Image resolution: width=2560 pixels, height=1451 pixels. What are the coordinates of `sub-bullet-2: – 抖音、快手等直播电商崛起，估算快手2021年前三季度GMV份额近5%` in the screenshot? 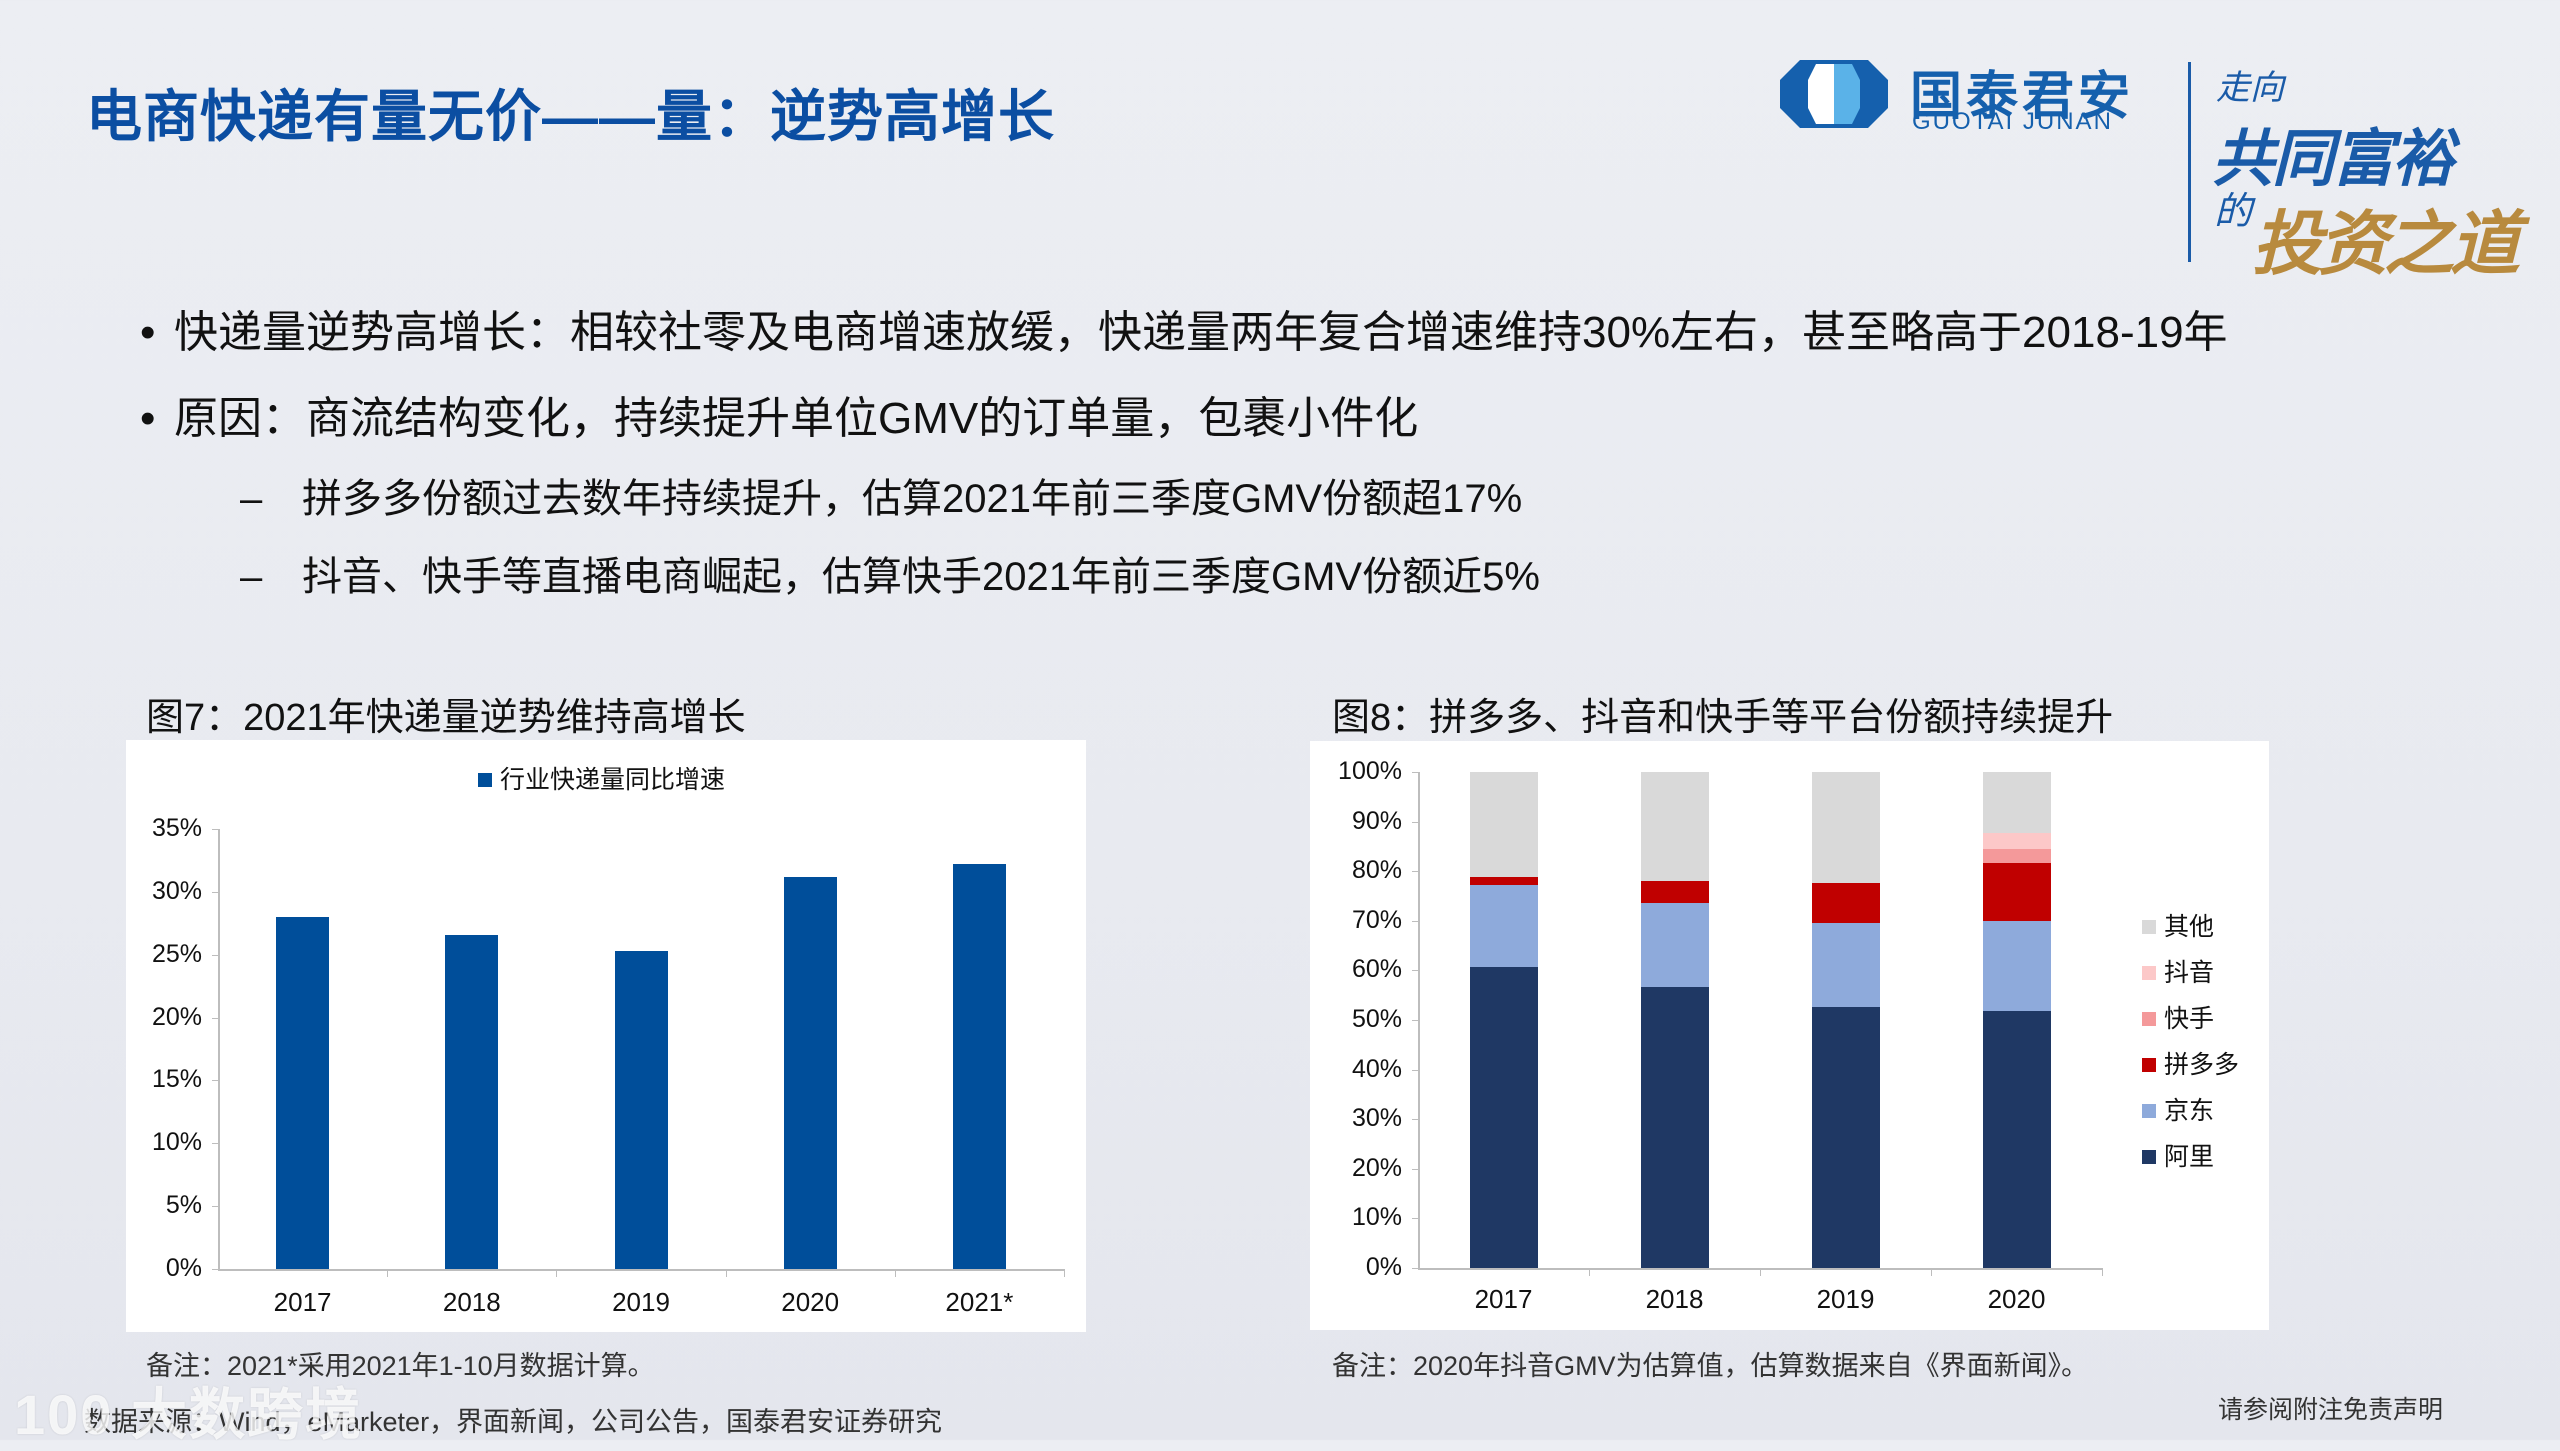 It's located at (890, 573).